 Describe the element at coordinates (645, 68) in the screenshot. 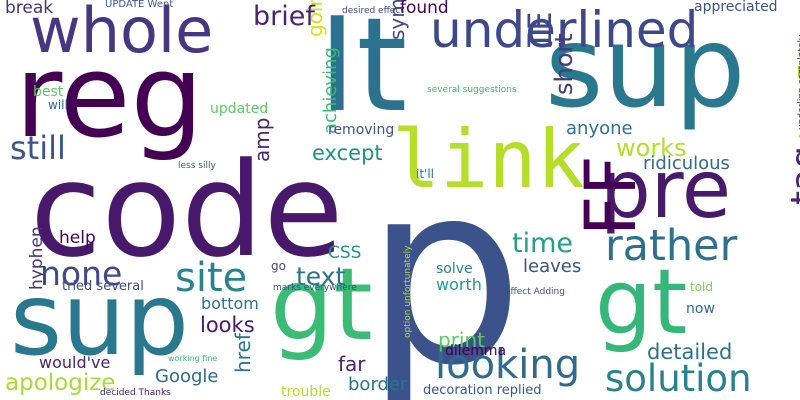

I see `word-sup-top: sup` at that location.